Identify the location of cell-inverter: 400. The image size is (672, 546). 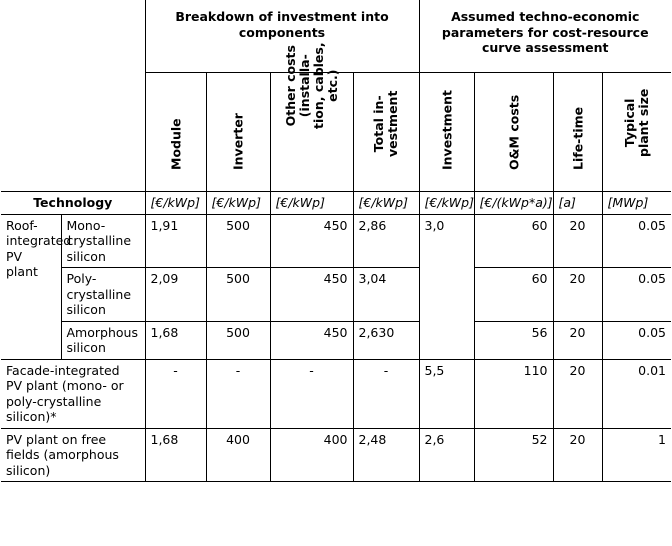
(238, 455).